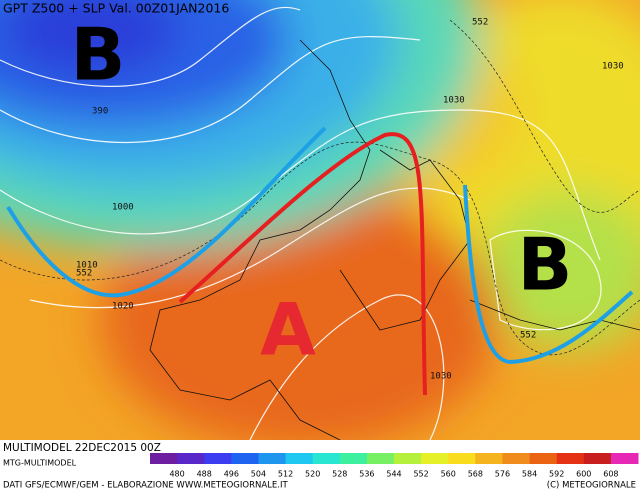 The width and height of the screenshot is (640, 493). I want to click on trough-line, so click(548, 274).